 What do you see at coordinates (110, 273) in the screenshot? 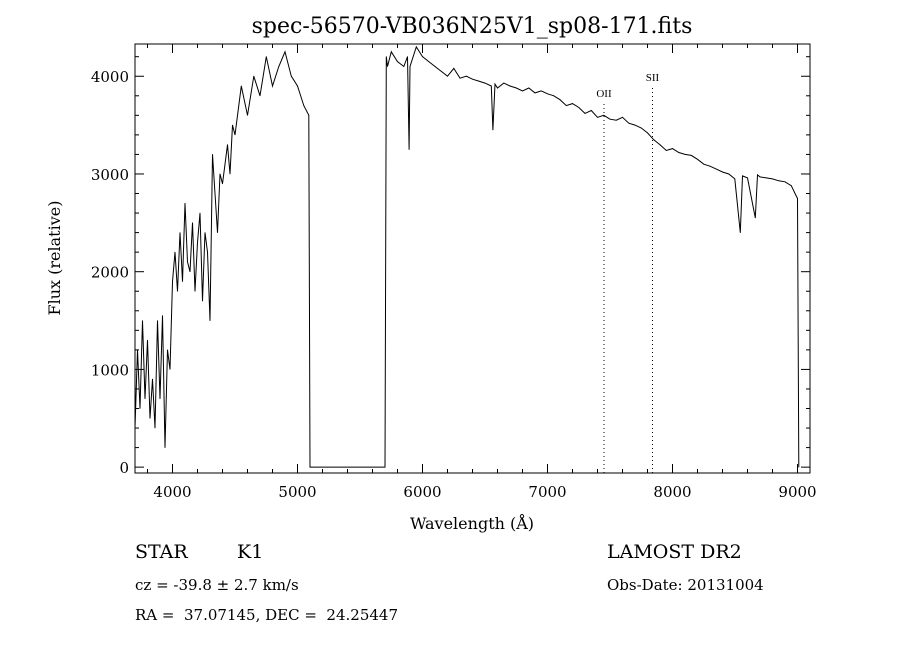
I see `y-tick-label: 2000` at bounding box center [110, 273].